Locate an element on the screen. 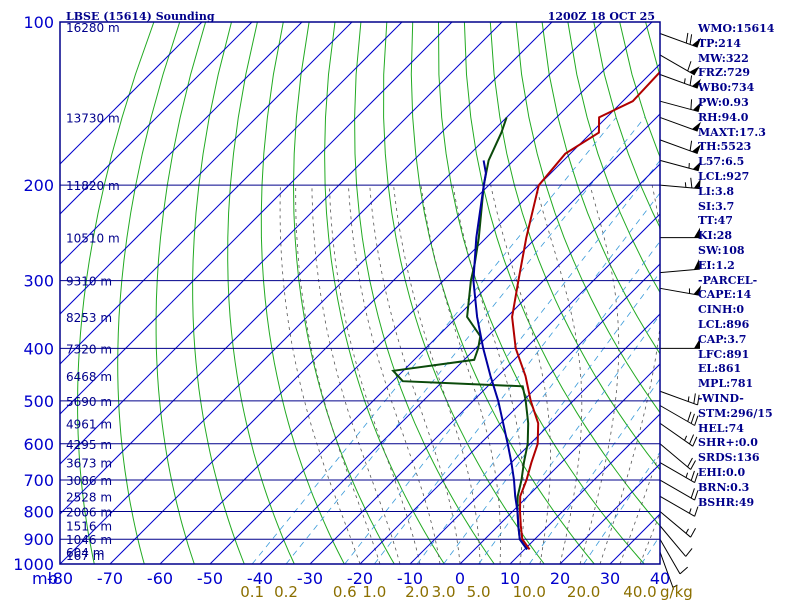 This screenshot has height=600, width=800. mixing-ratio-tick-label: 3.0 is located at coordinates (444, 591).